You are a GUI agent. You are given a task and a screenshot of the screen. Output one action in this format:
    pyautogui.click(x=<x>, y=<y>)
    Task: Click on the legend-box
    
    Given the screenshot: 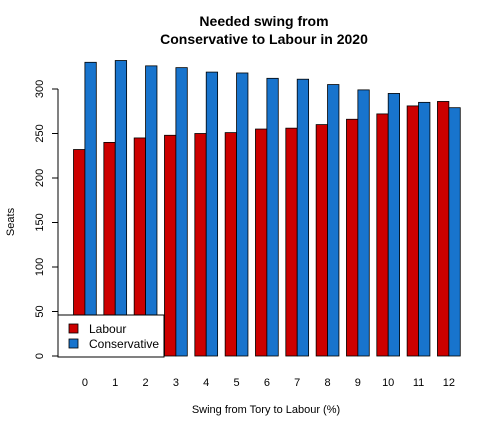 What is the action you would take?
    pyautogui.click(x=111, y=336)
    